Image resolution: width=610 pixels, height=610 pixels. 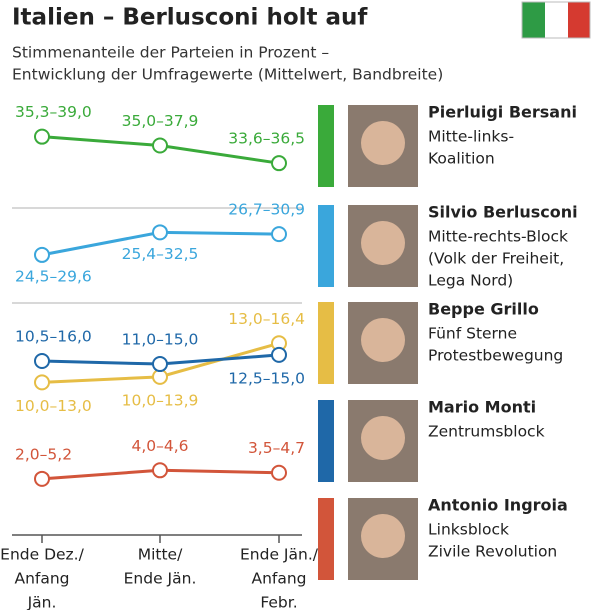 What do you see at coordinates (498, 505) in the screenshot?
I see `legend-name: Antonio Ingroia` at bounding box center [498, 505].